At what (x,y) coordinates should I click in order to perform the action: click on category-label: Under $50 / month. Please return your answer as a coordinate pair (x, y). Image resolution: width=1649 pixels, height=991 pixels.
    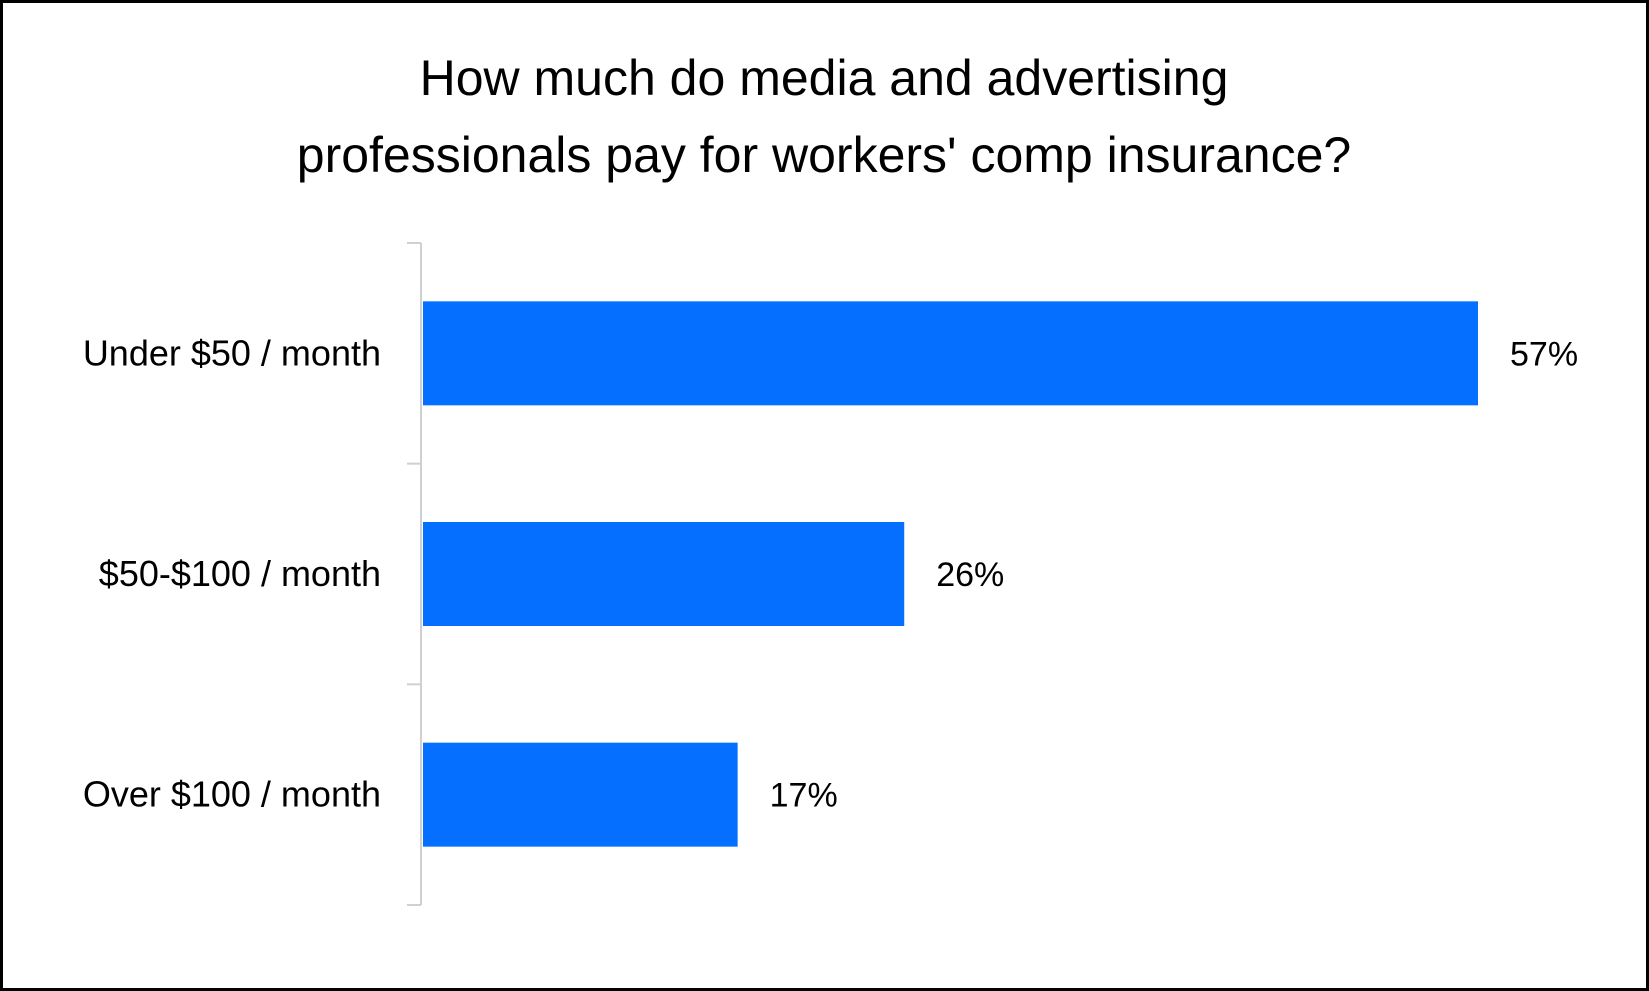
    Looking at the image, I should click on (232, 352).